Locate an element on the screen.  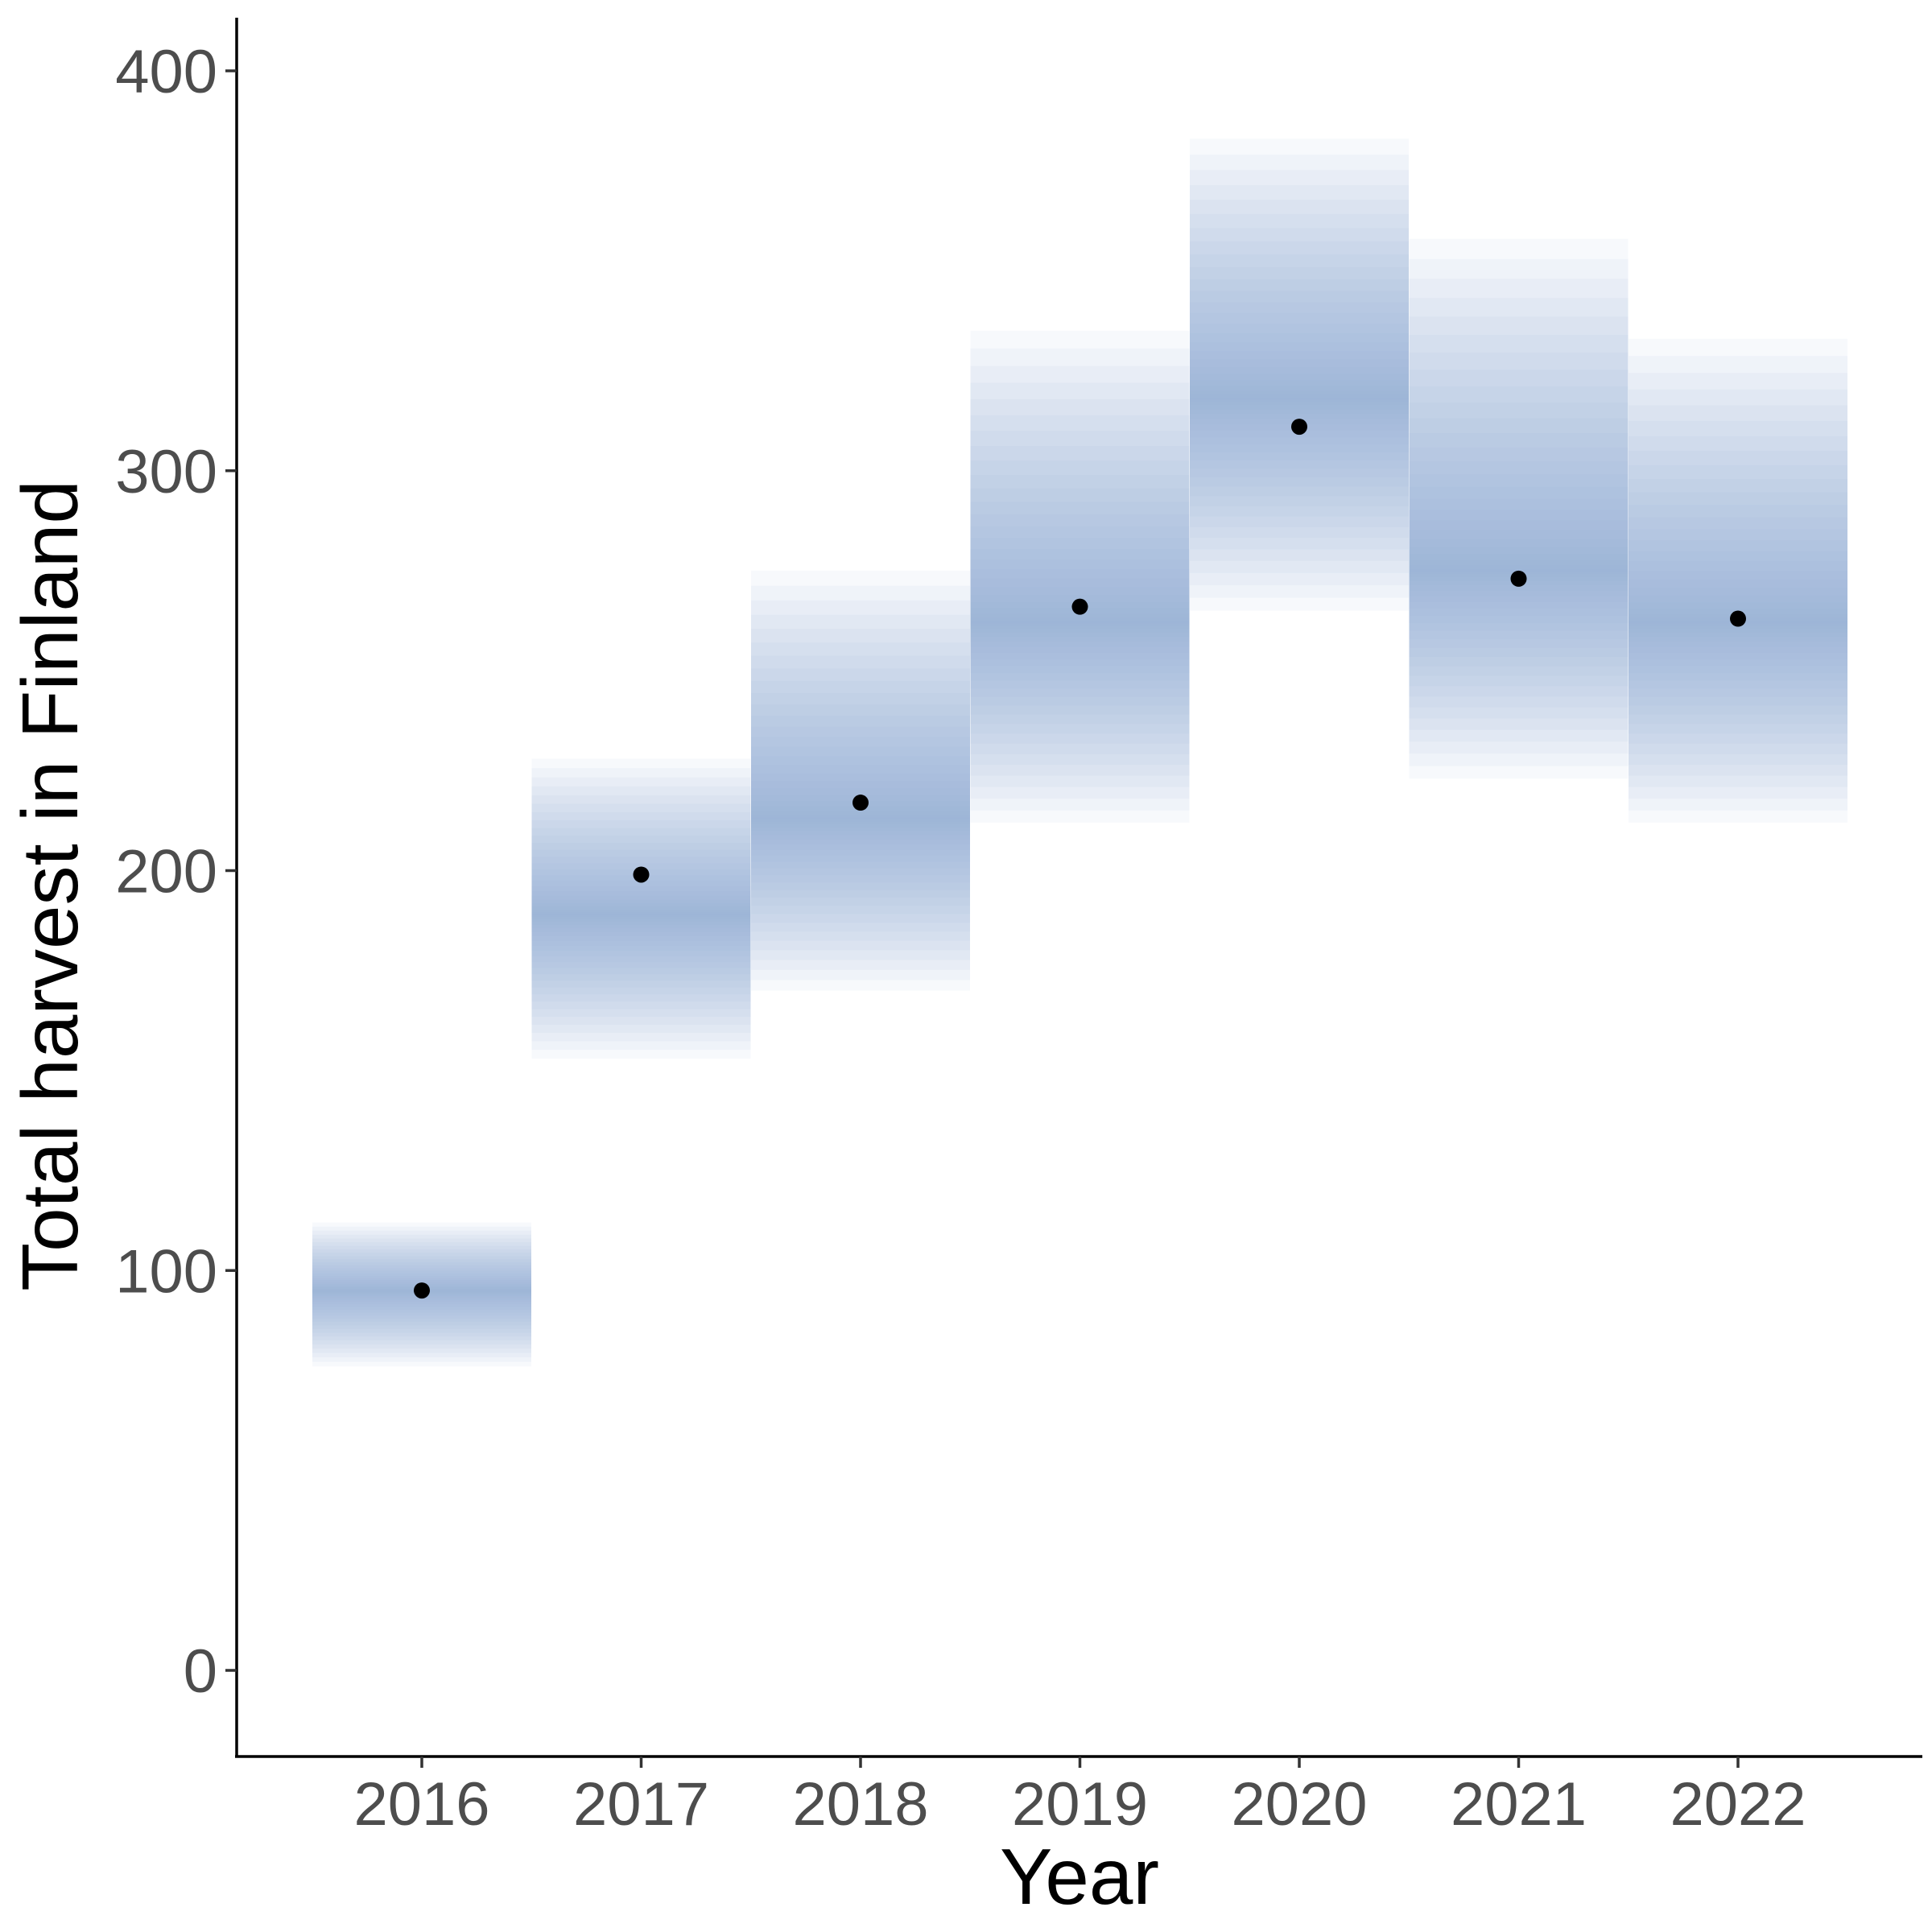
x-axis-title: Year is located at coordinates (1079, 1876).